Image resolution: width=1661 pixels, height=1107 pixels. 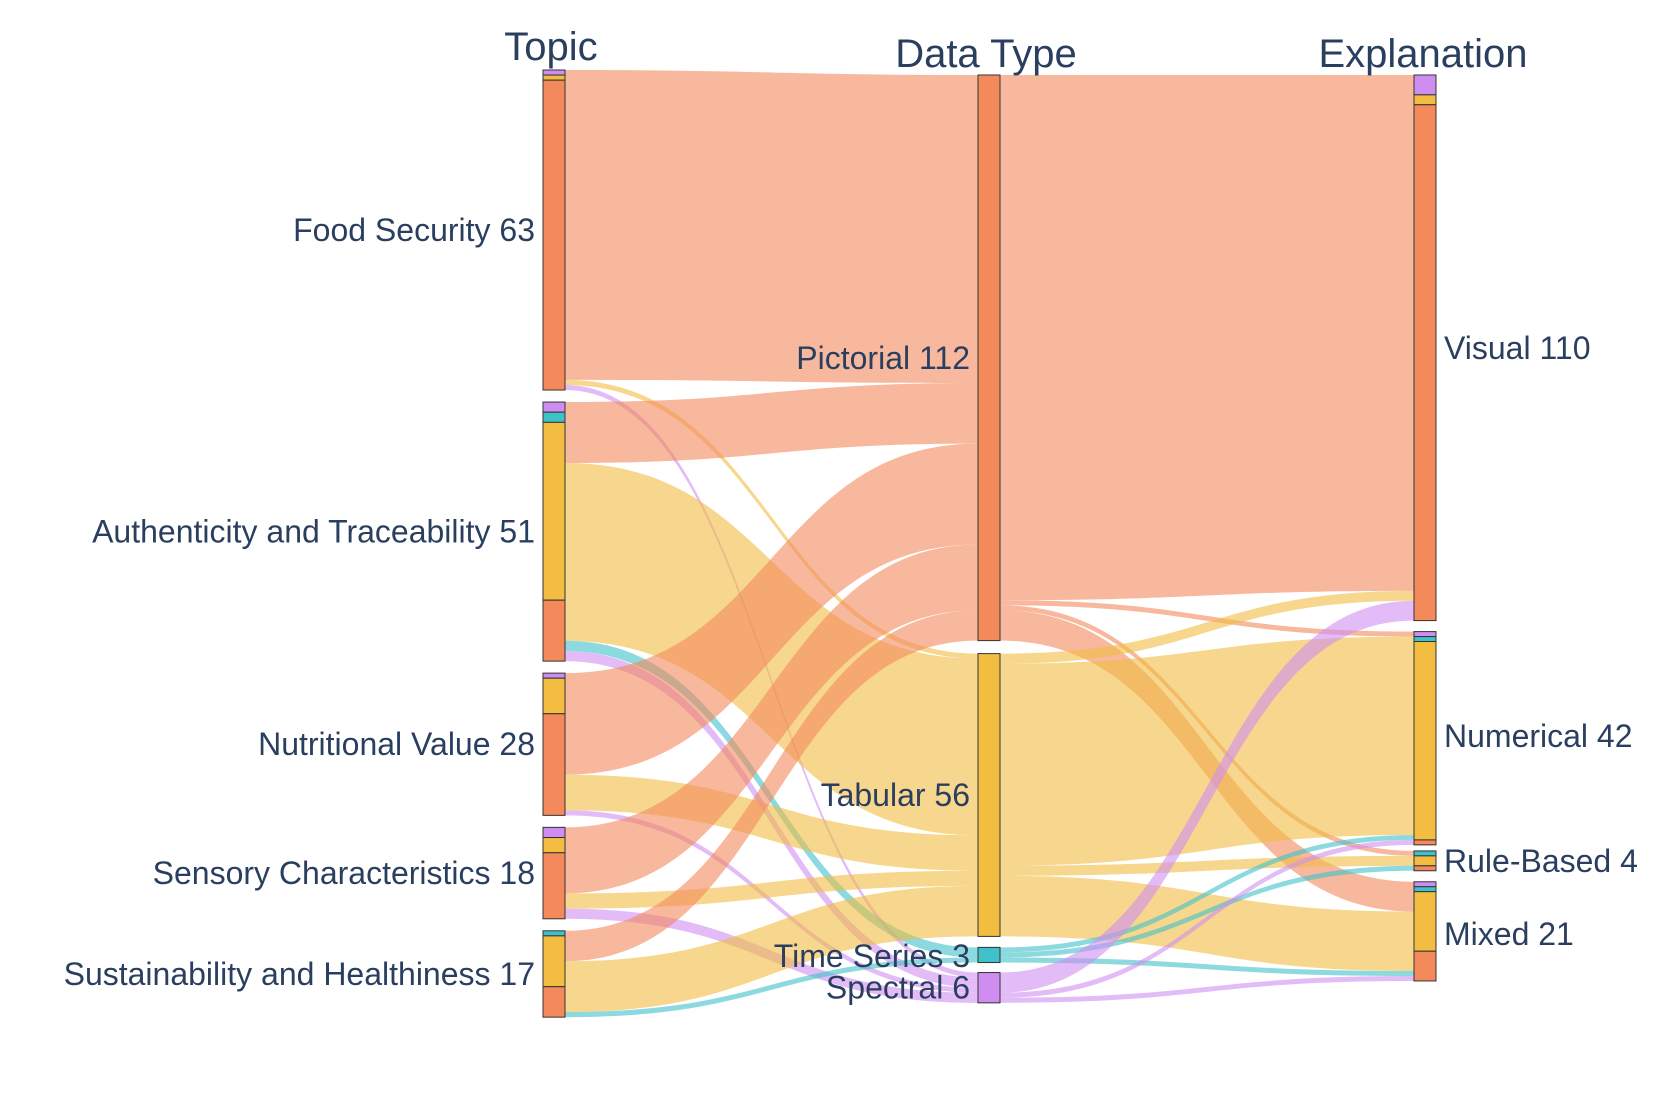 I want to click on sankey-link-food_security-to-pictorial, so click(x=771, y=227).